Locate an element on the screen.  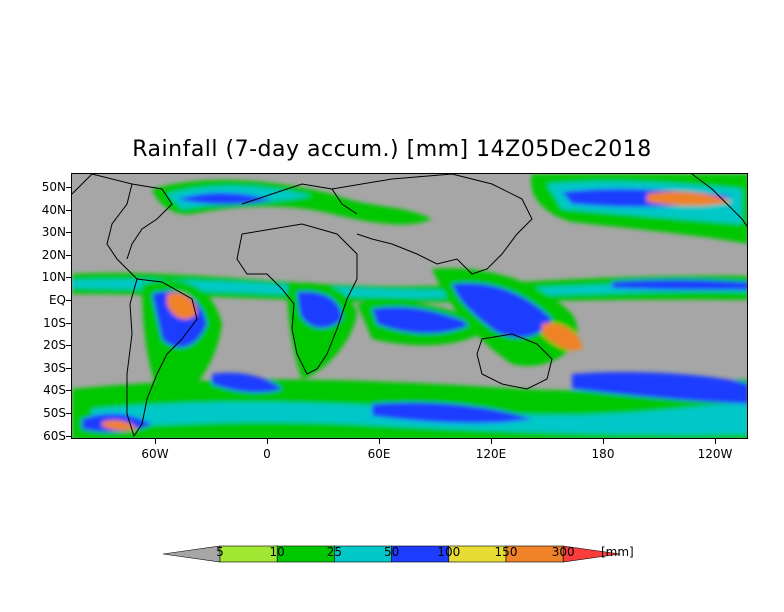
latitude-label: 10S is located at coordinates (54, 322).